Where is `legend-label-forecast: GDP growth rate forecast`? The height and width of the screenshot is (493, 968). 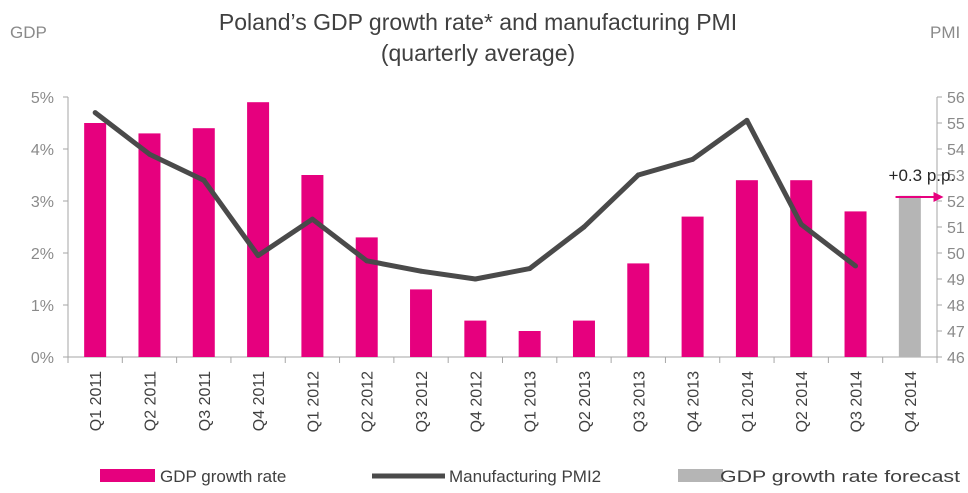
legend-label-forecast: GDP growth rate forecast is located at coordinates (840, 476).